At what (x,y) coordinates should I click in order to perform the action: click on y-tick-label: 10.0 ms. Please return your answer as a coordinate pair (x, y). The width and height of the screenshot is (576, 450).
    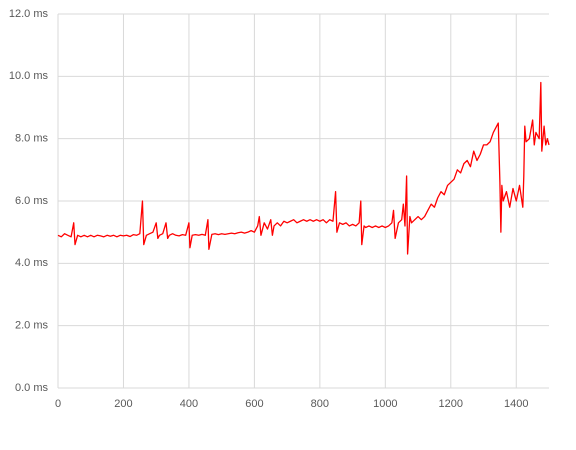
    Looking at the image, I should click on (29, 76).